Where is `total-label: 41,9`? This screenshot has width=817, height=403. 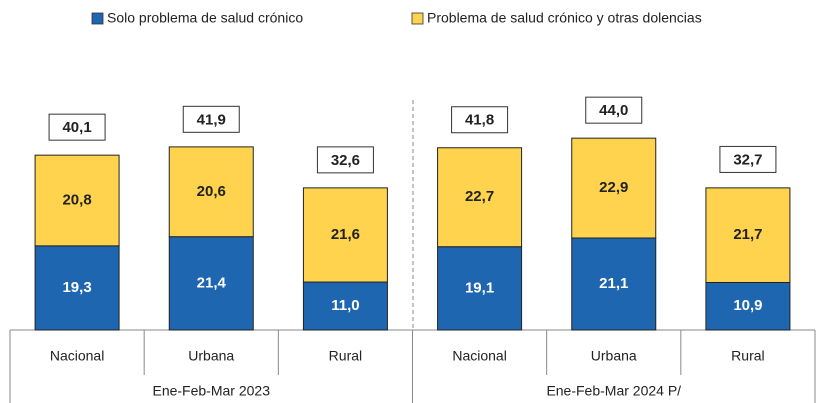
total-label: 41,9 is located at coordinates (211, 119).